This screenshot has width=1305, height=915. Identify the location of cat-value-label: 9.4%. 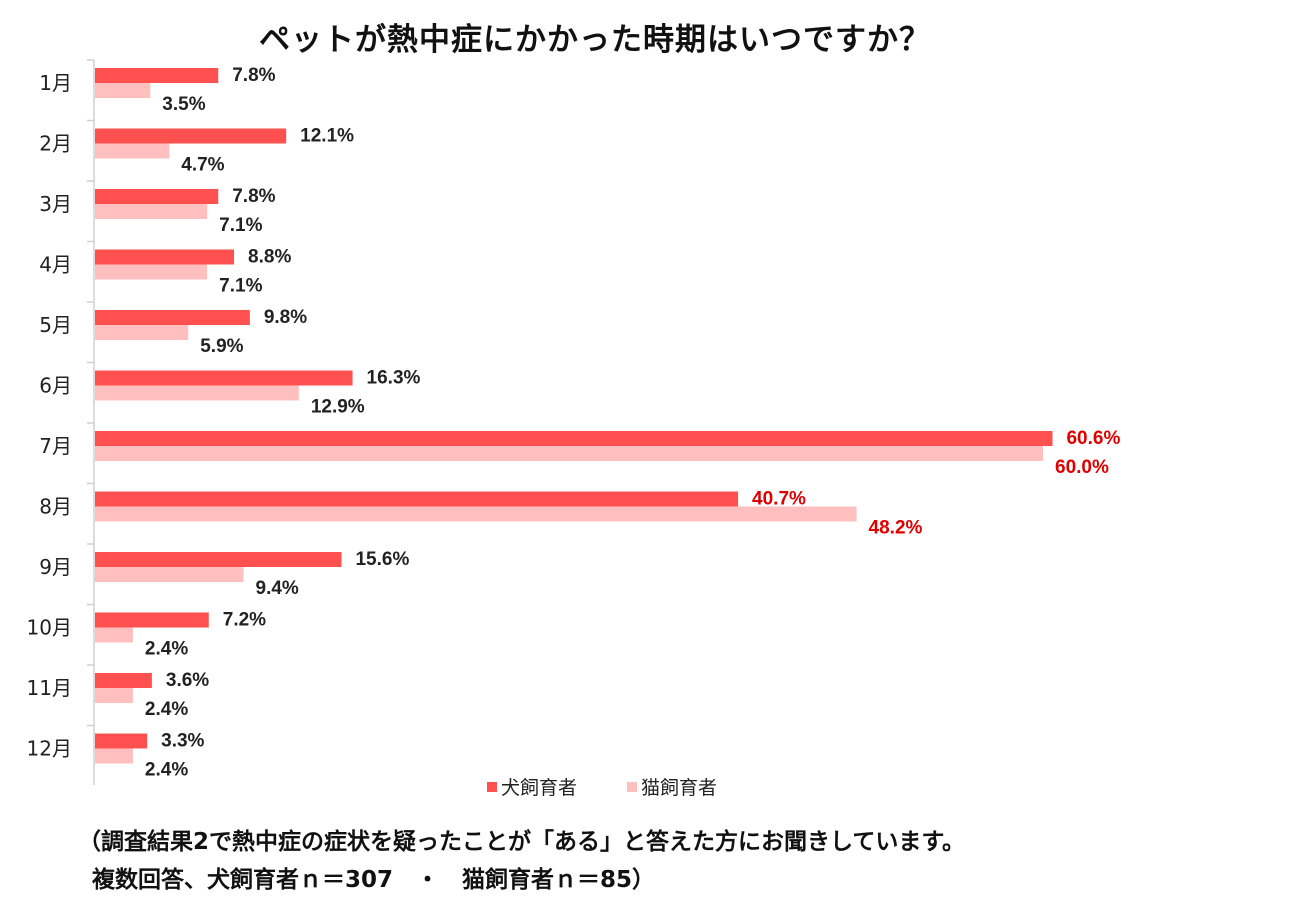
(277, 588).